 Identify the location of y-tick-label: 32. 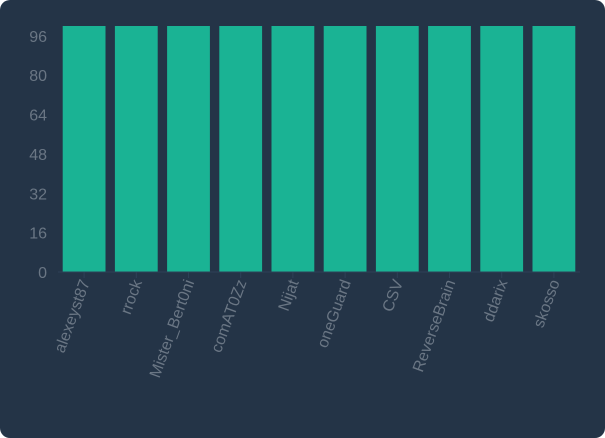
(38, 194).